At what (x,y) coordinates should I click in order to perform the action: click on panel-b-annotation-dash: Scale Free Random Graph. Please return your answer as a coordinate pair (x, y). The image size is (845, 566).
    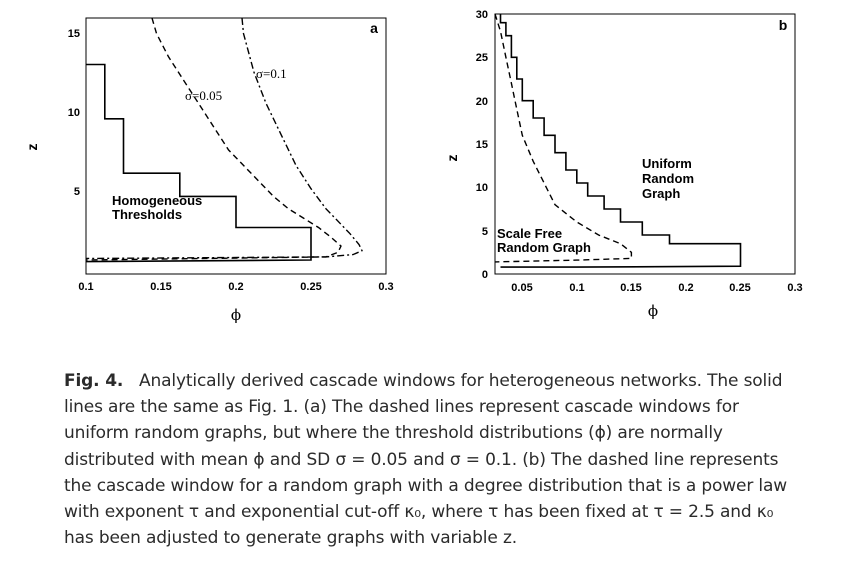
    Looking at the image, I should click on (544, 240).